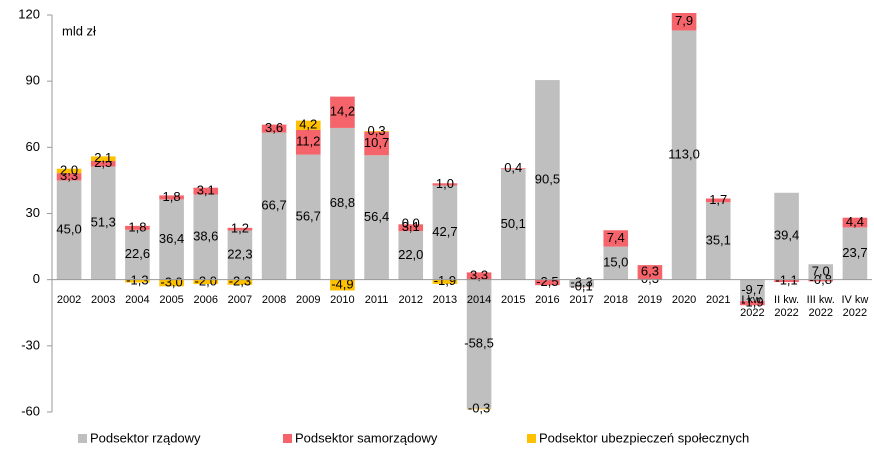 This screenshot has height=450, width=874. What do you see at coordinates (366, 437) in the screenshot?
I see `legend-label: Podsektor samorządowy` at bounding box center [366, 437].